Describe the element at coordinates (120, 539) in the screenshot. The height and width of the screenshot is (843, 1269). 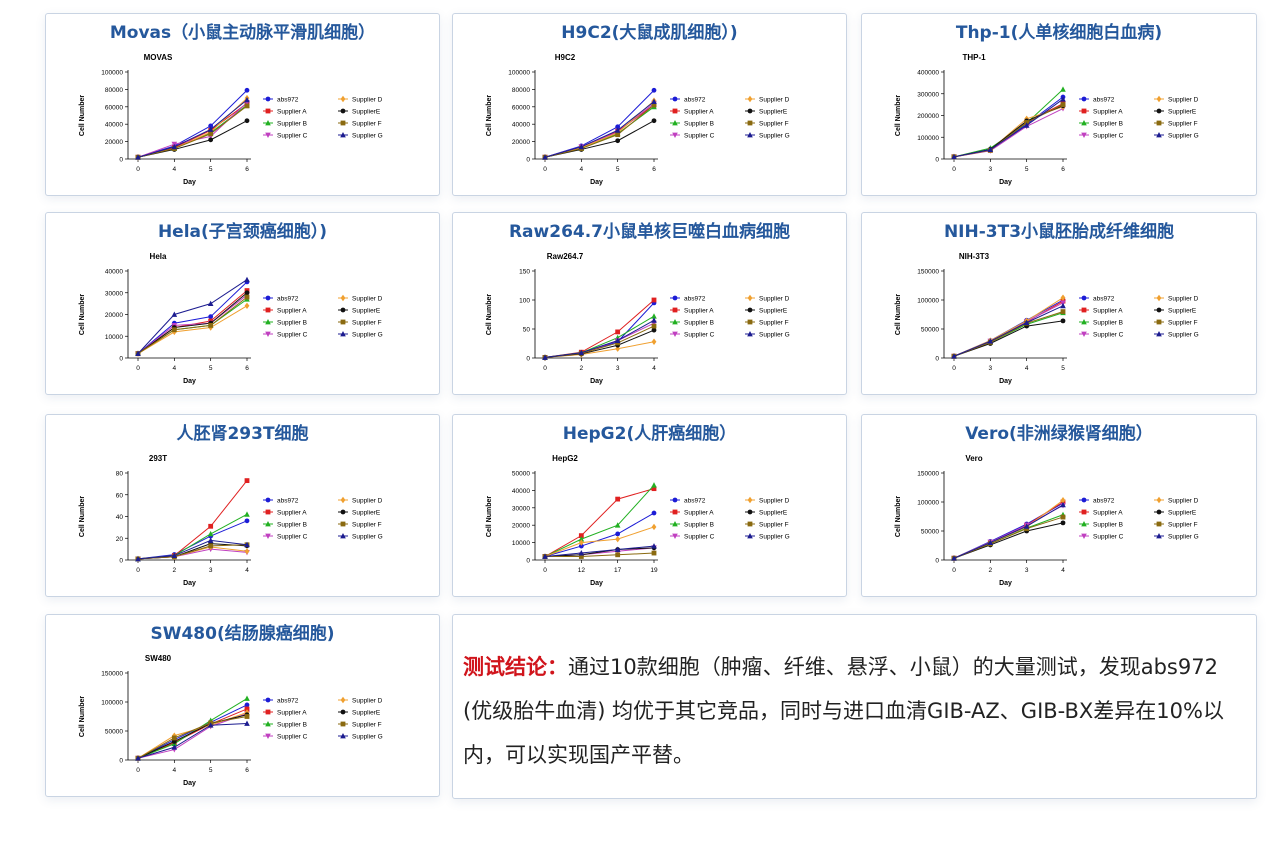
I see `y-tick-label: 20` at that location.